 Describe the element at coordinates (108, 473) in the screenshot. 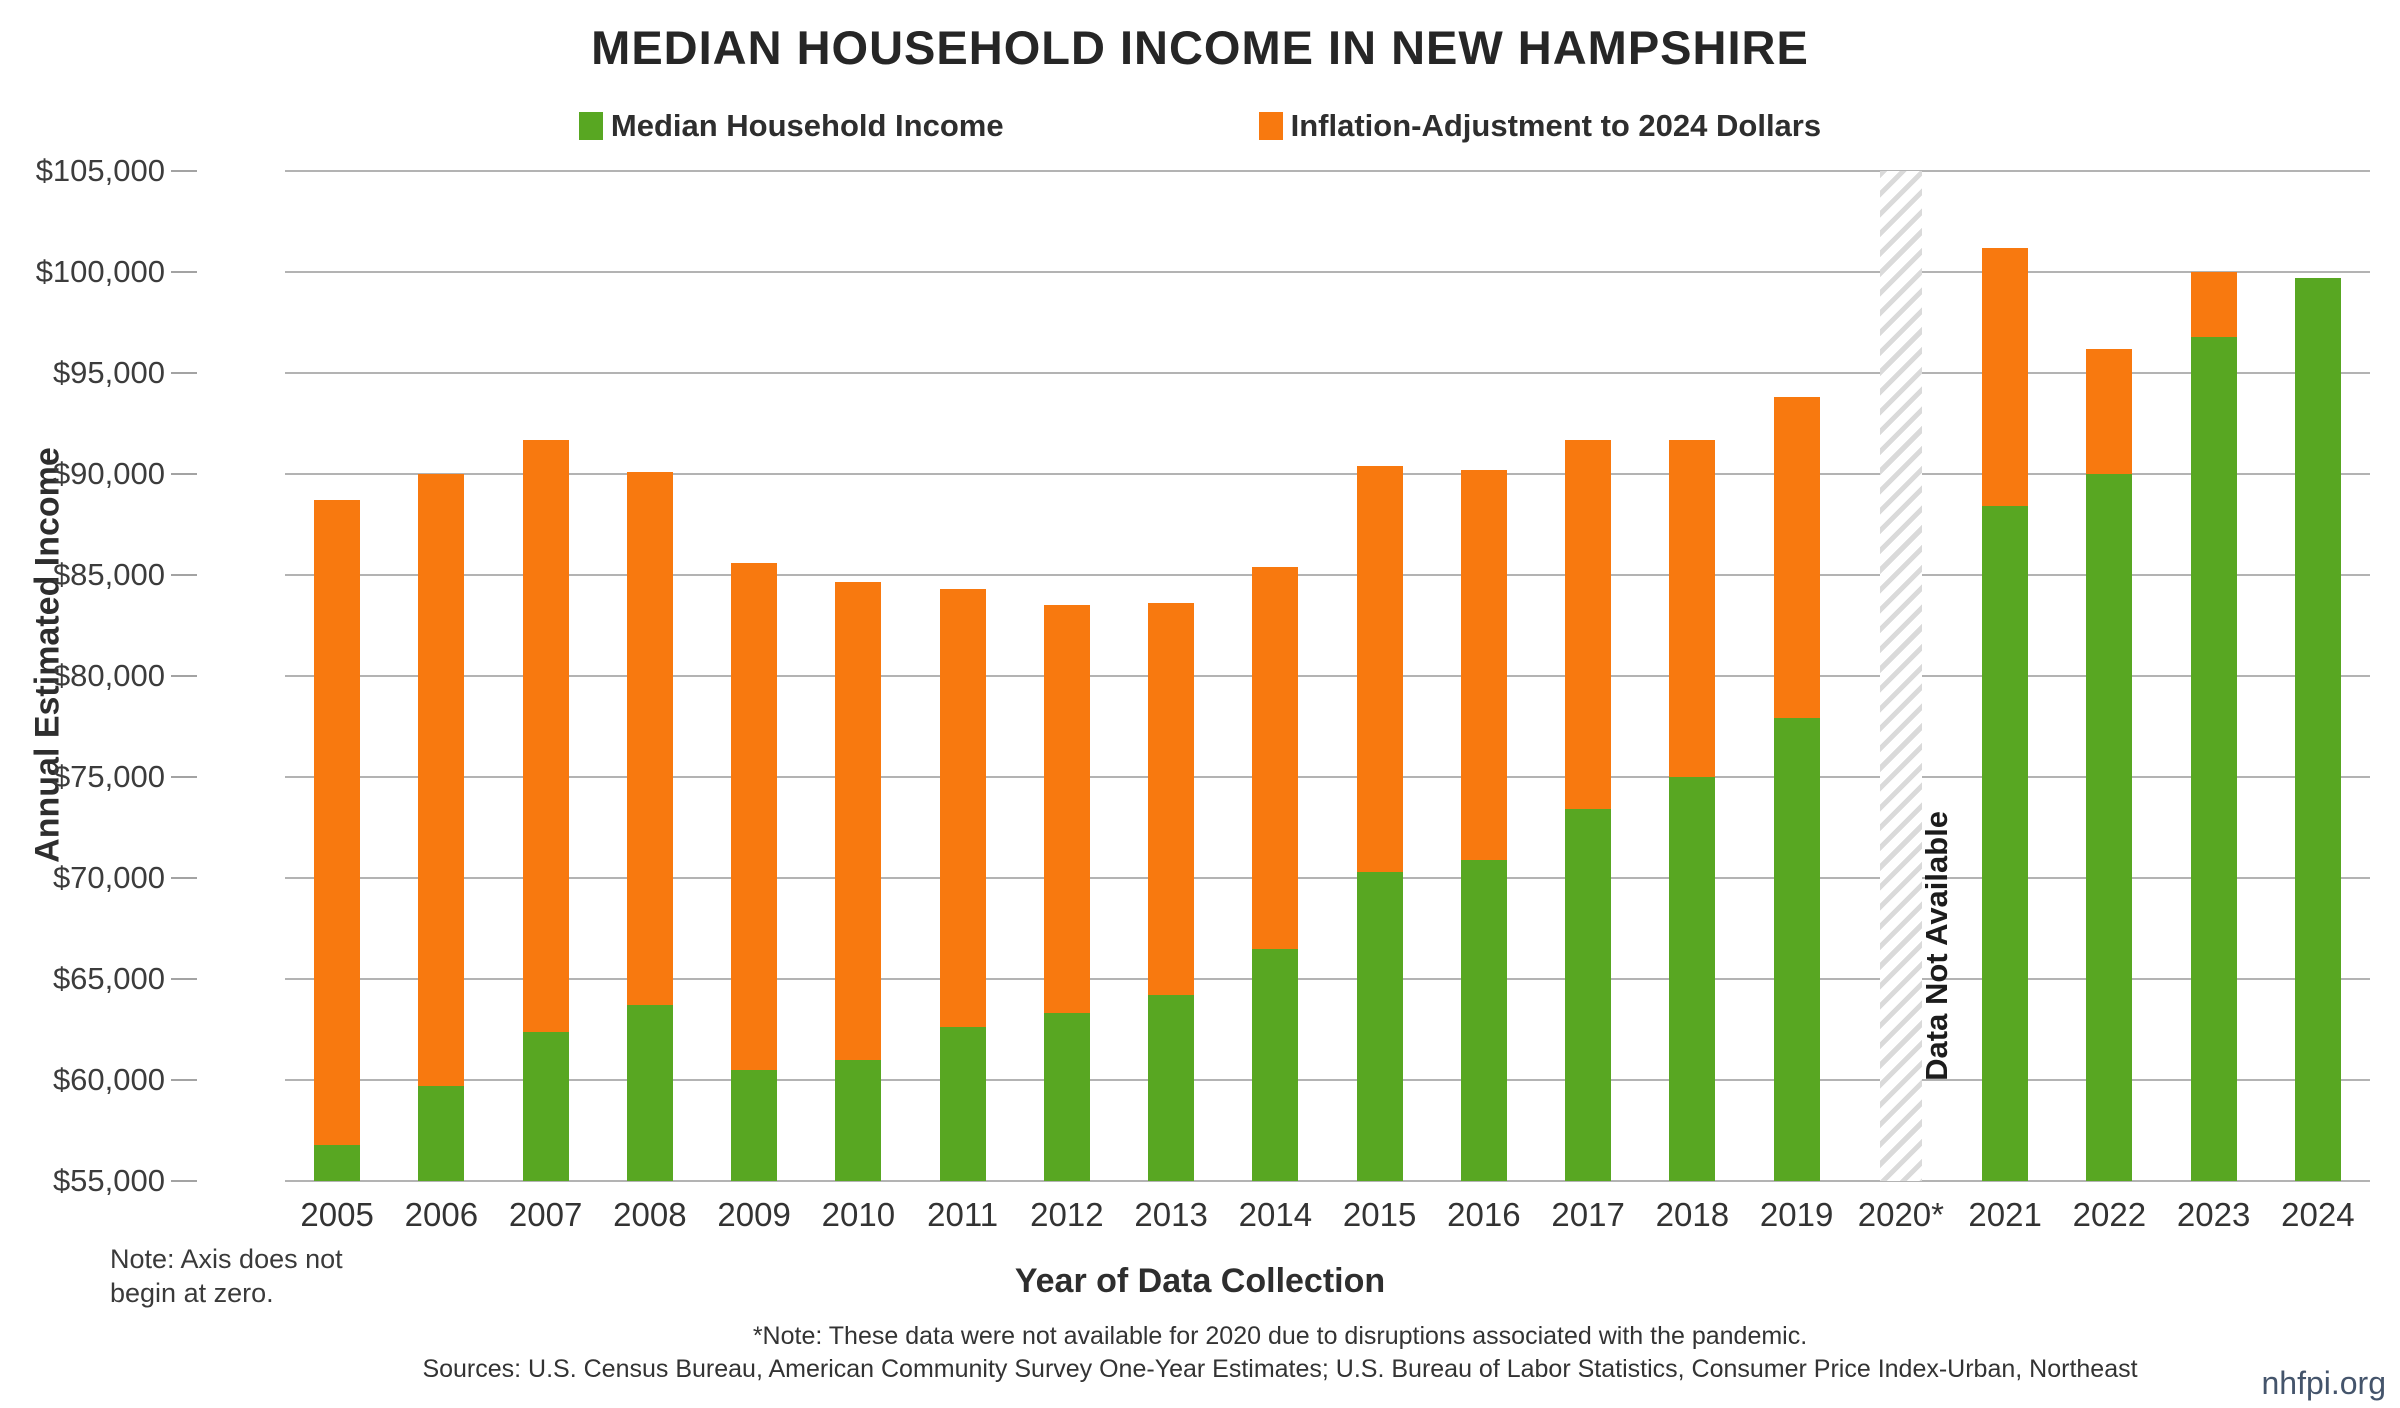

I see `y-tick-label: $90,000` at that location.